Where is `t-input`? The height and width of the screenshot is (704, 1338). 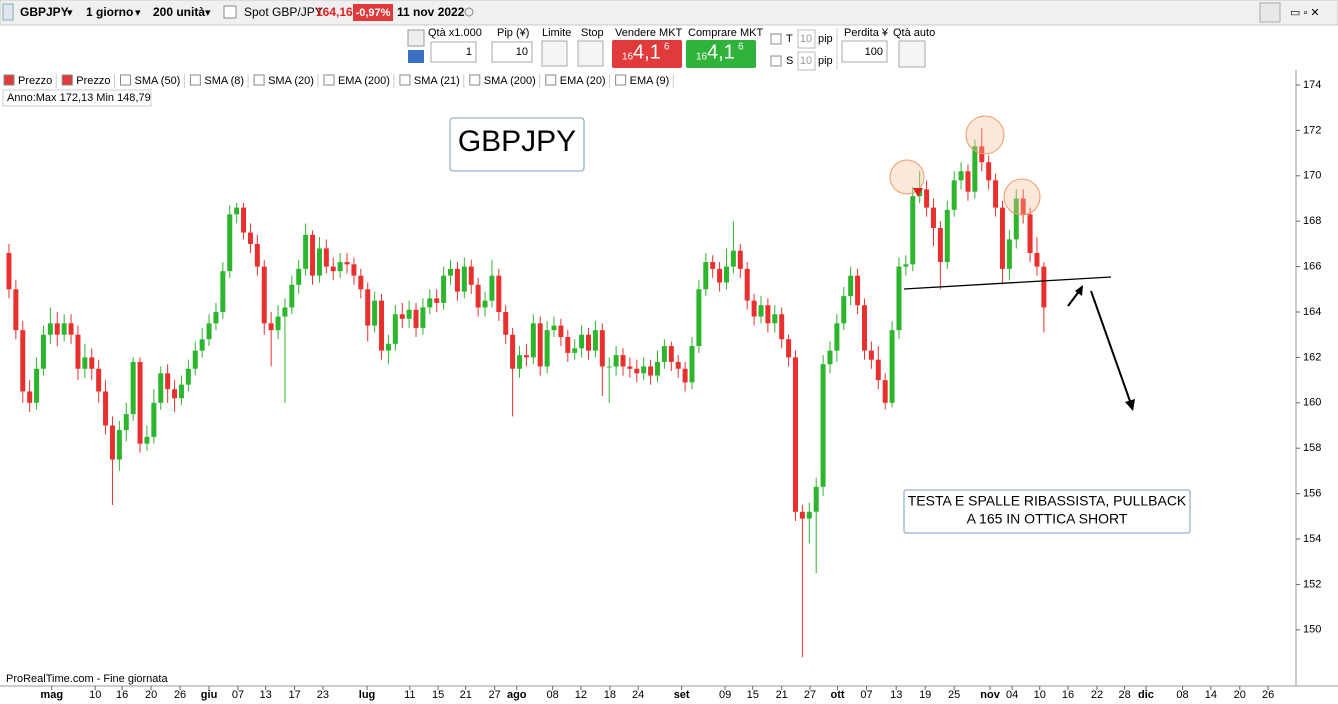 t-input is located at coordinates (806, 39).